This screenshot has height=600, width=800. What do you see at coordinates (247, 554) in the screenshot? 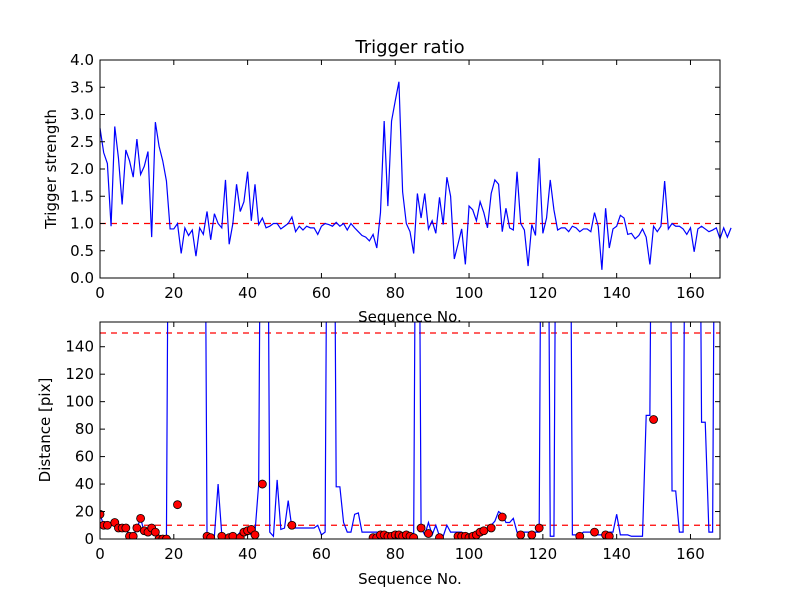
I see `bottom-chart-x-tick-label: 40` at bounding box center [247, 554].